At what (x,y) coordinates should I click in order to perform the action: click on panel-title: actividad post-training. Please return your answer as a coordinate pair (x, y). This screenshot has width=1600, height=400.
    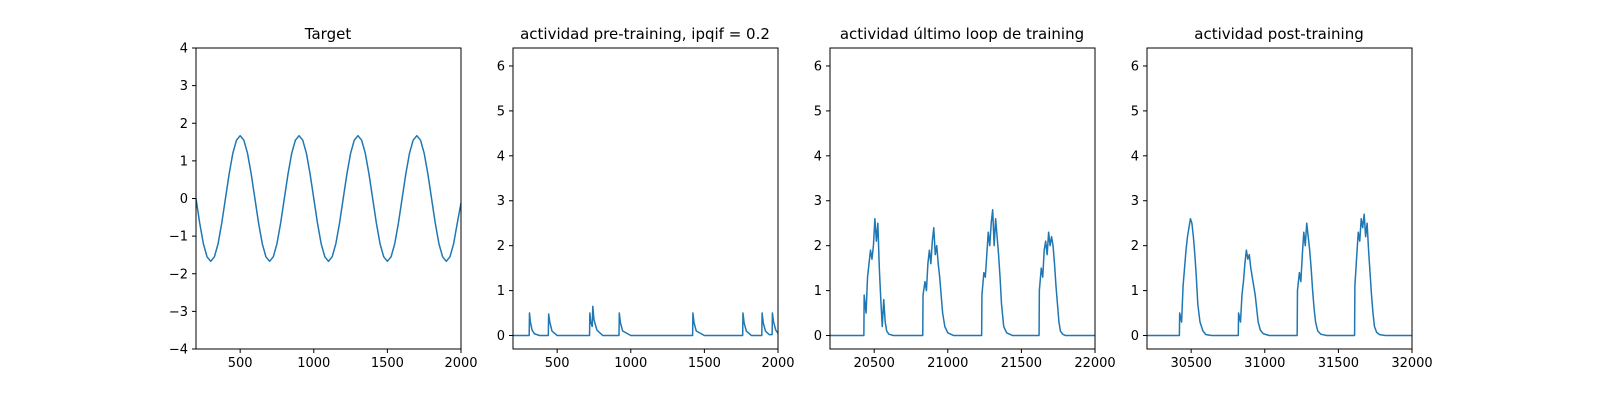
    Looking at the image, I should click on (1278, 34).